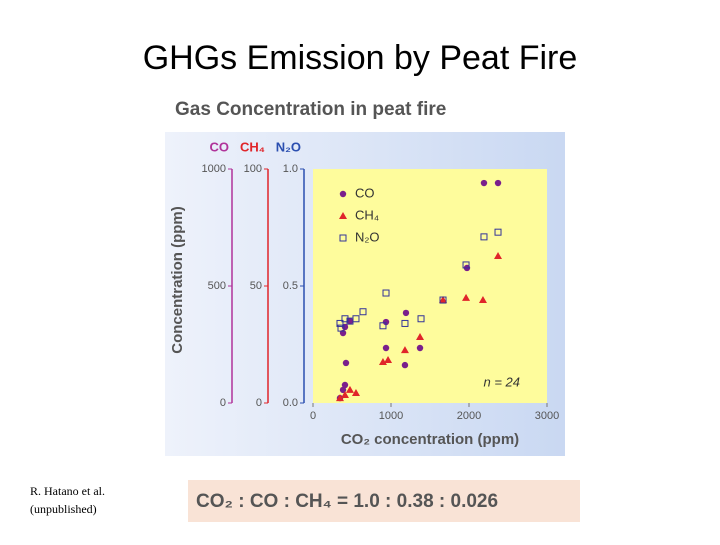 The height and width of the screenshot is (545, 720). Describe the element at coordinates (391, 416) in the screenshot. I see `x-tick-label: 1000` at that location.